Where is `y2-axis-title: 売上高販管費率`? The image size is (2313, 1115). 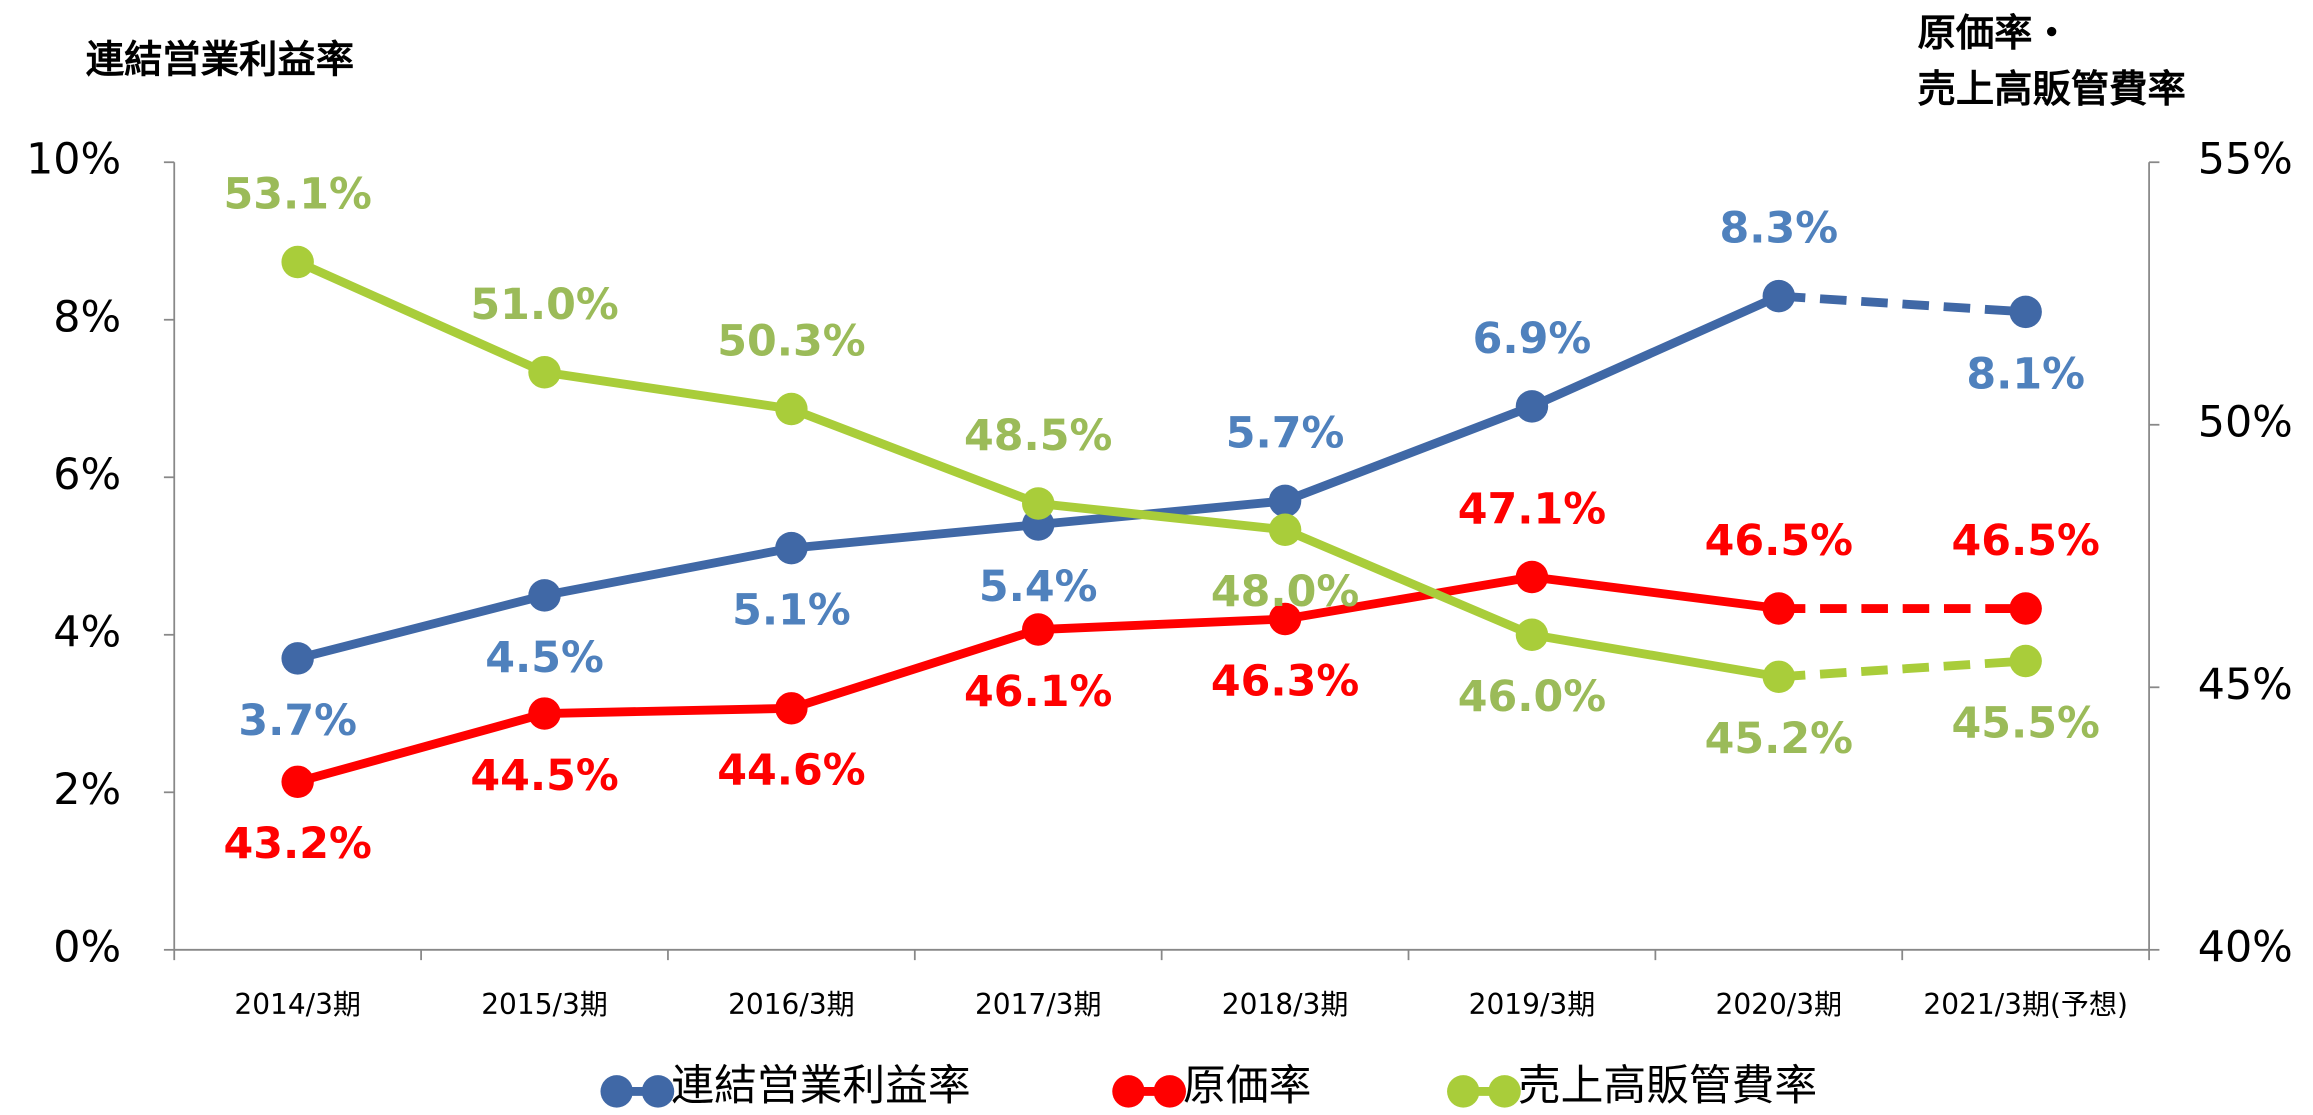
y2-axis-title: 売上高販管費率 is located at coordinates (2052, 89).